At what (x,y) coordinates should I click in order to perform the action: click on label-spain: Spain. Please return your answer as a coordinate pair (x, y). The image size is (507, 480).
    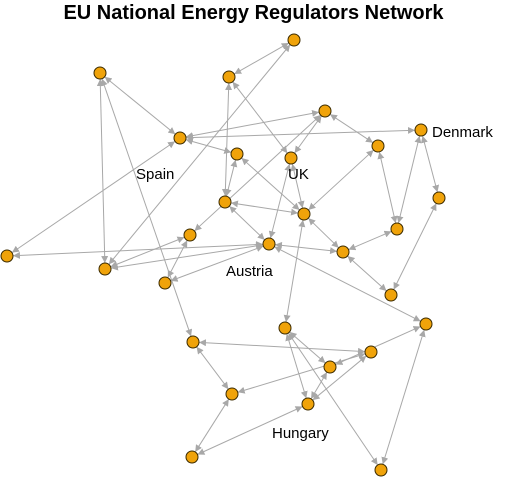
    Looking at the image, I should click on (155, 174).